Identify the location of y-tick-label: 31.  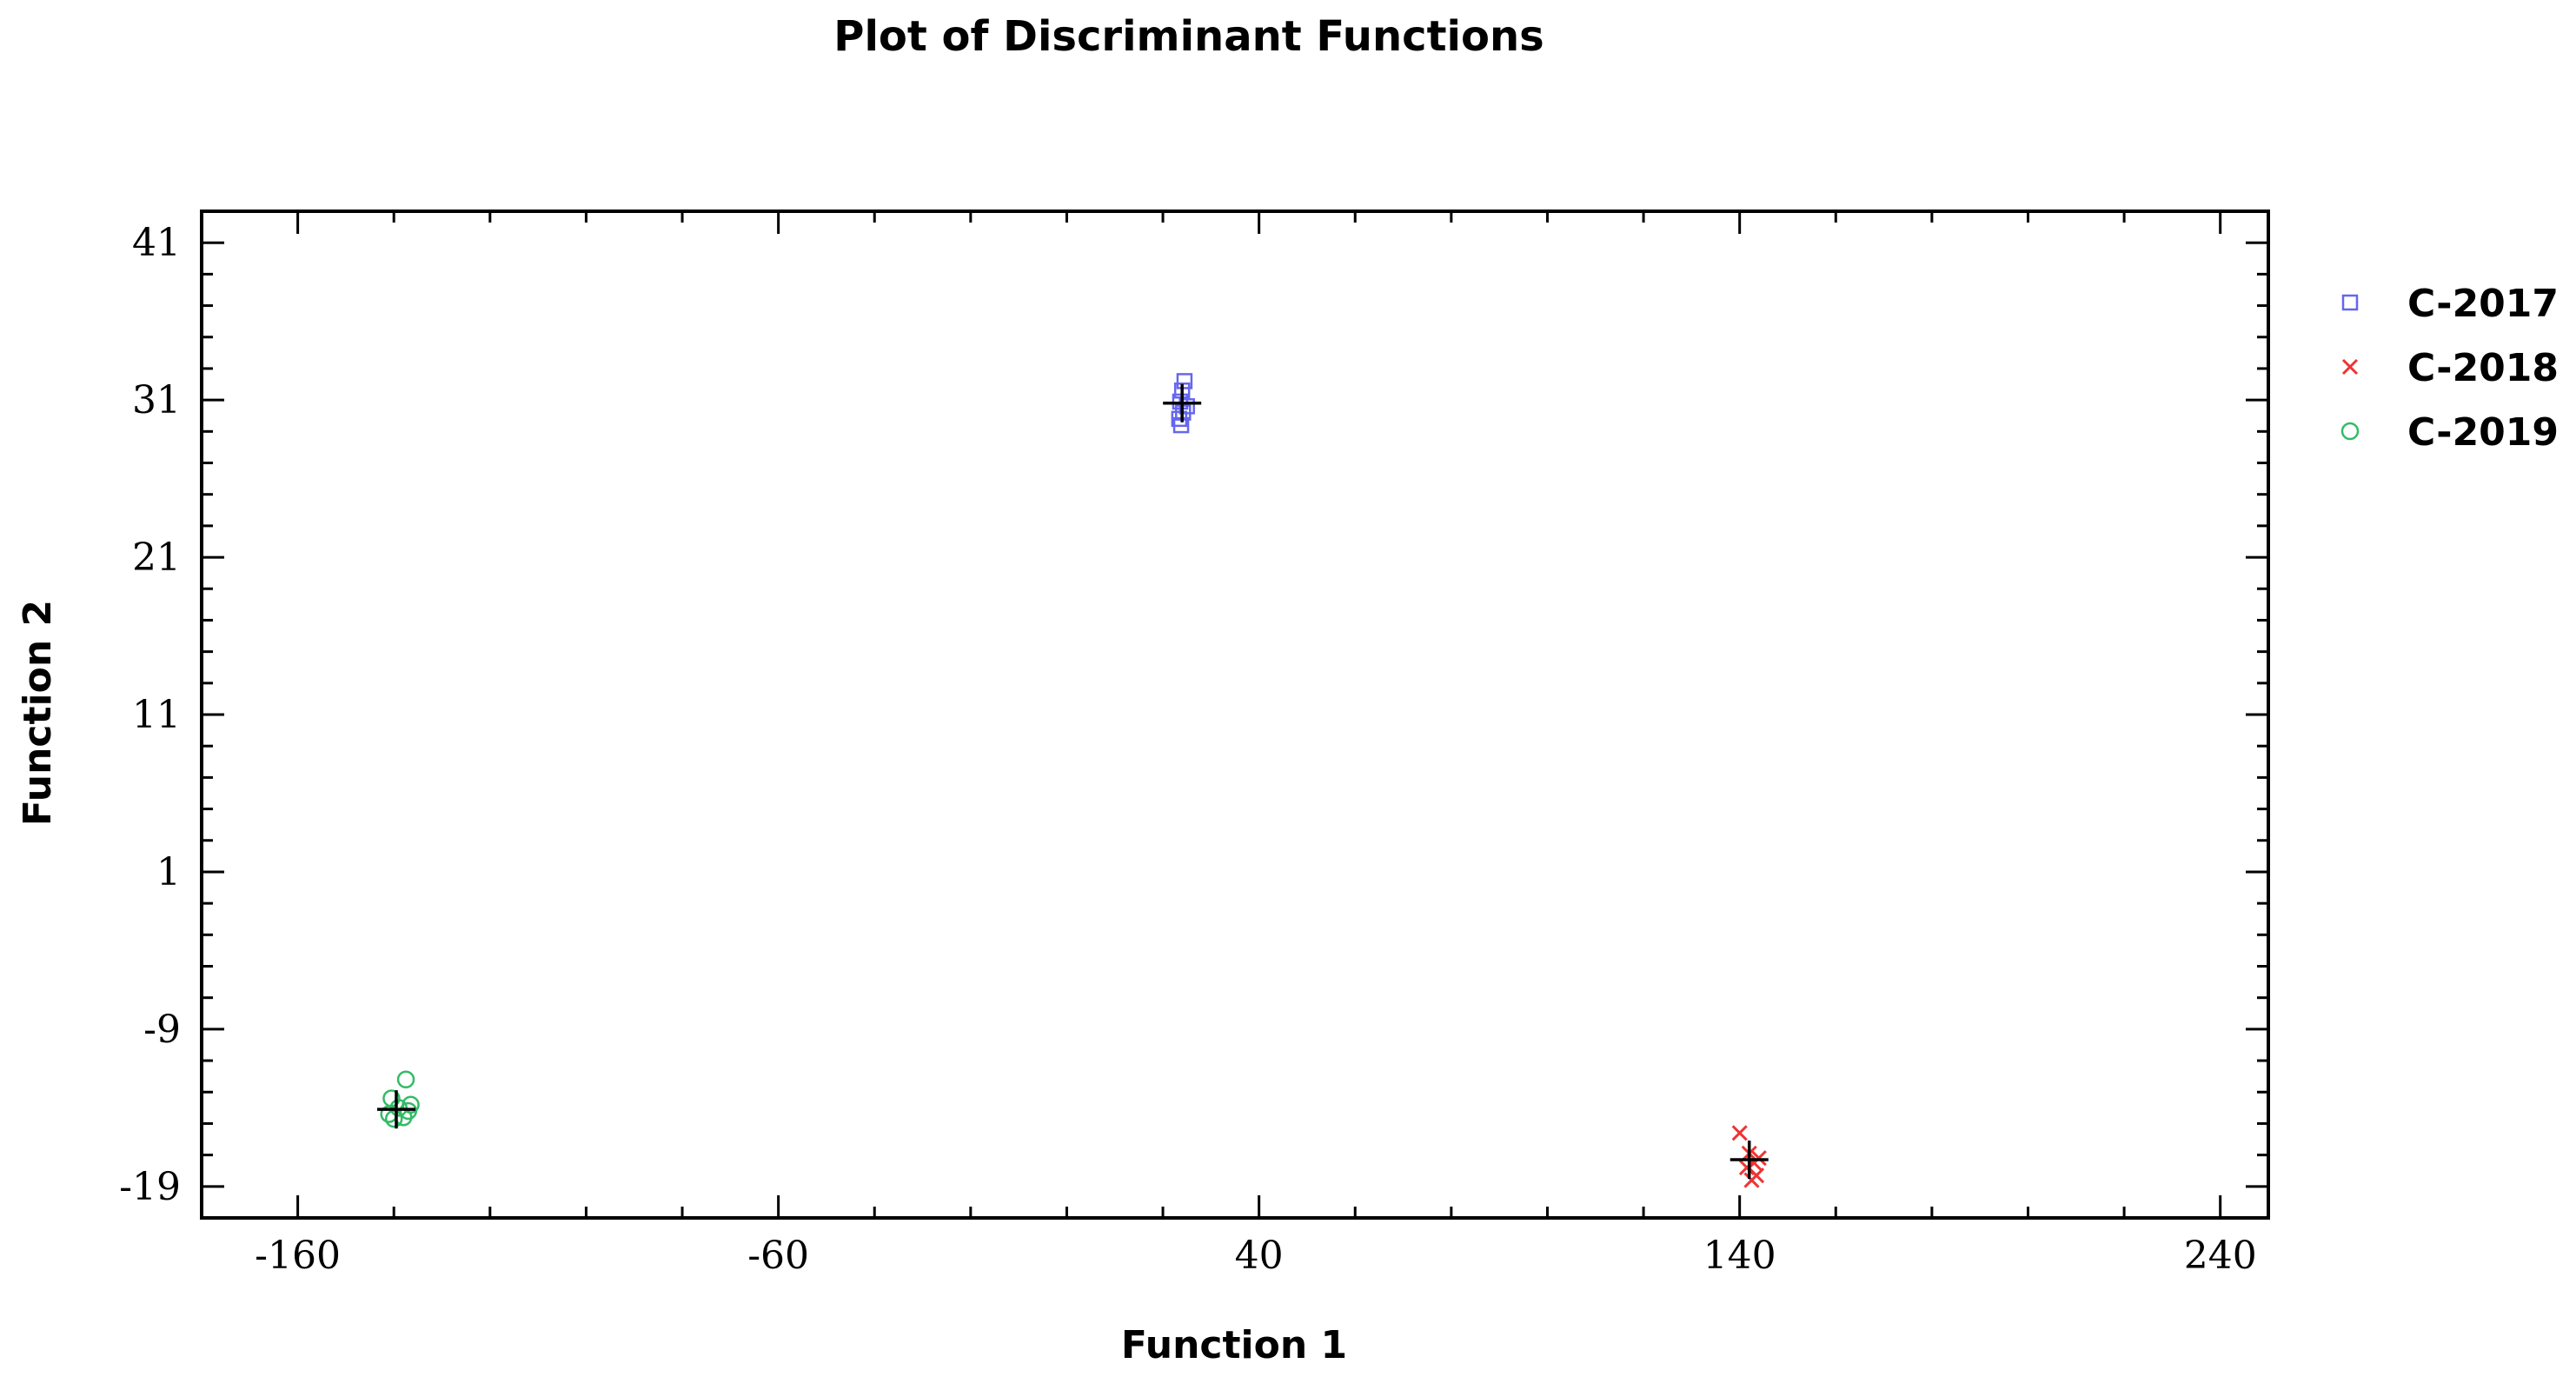
(156, 400).